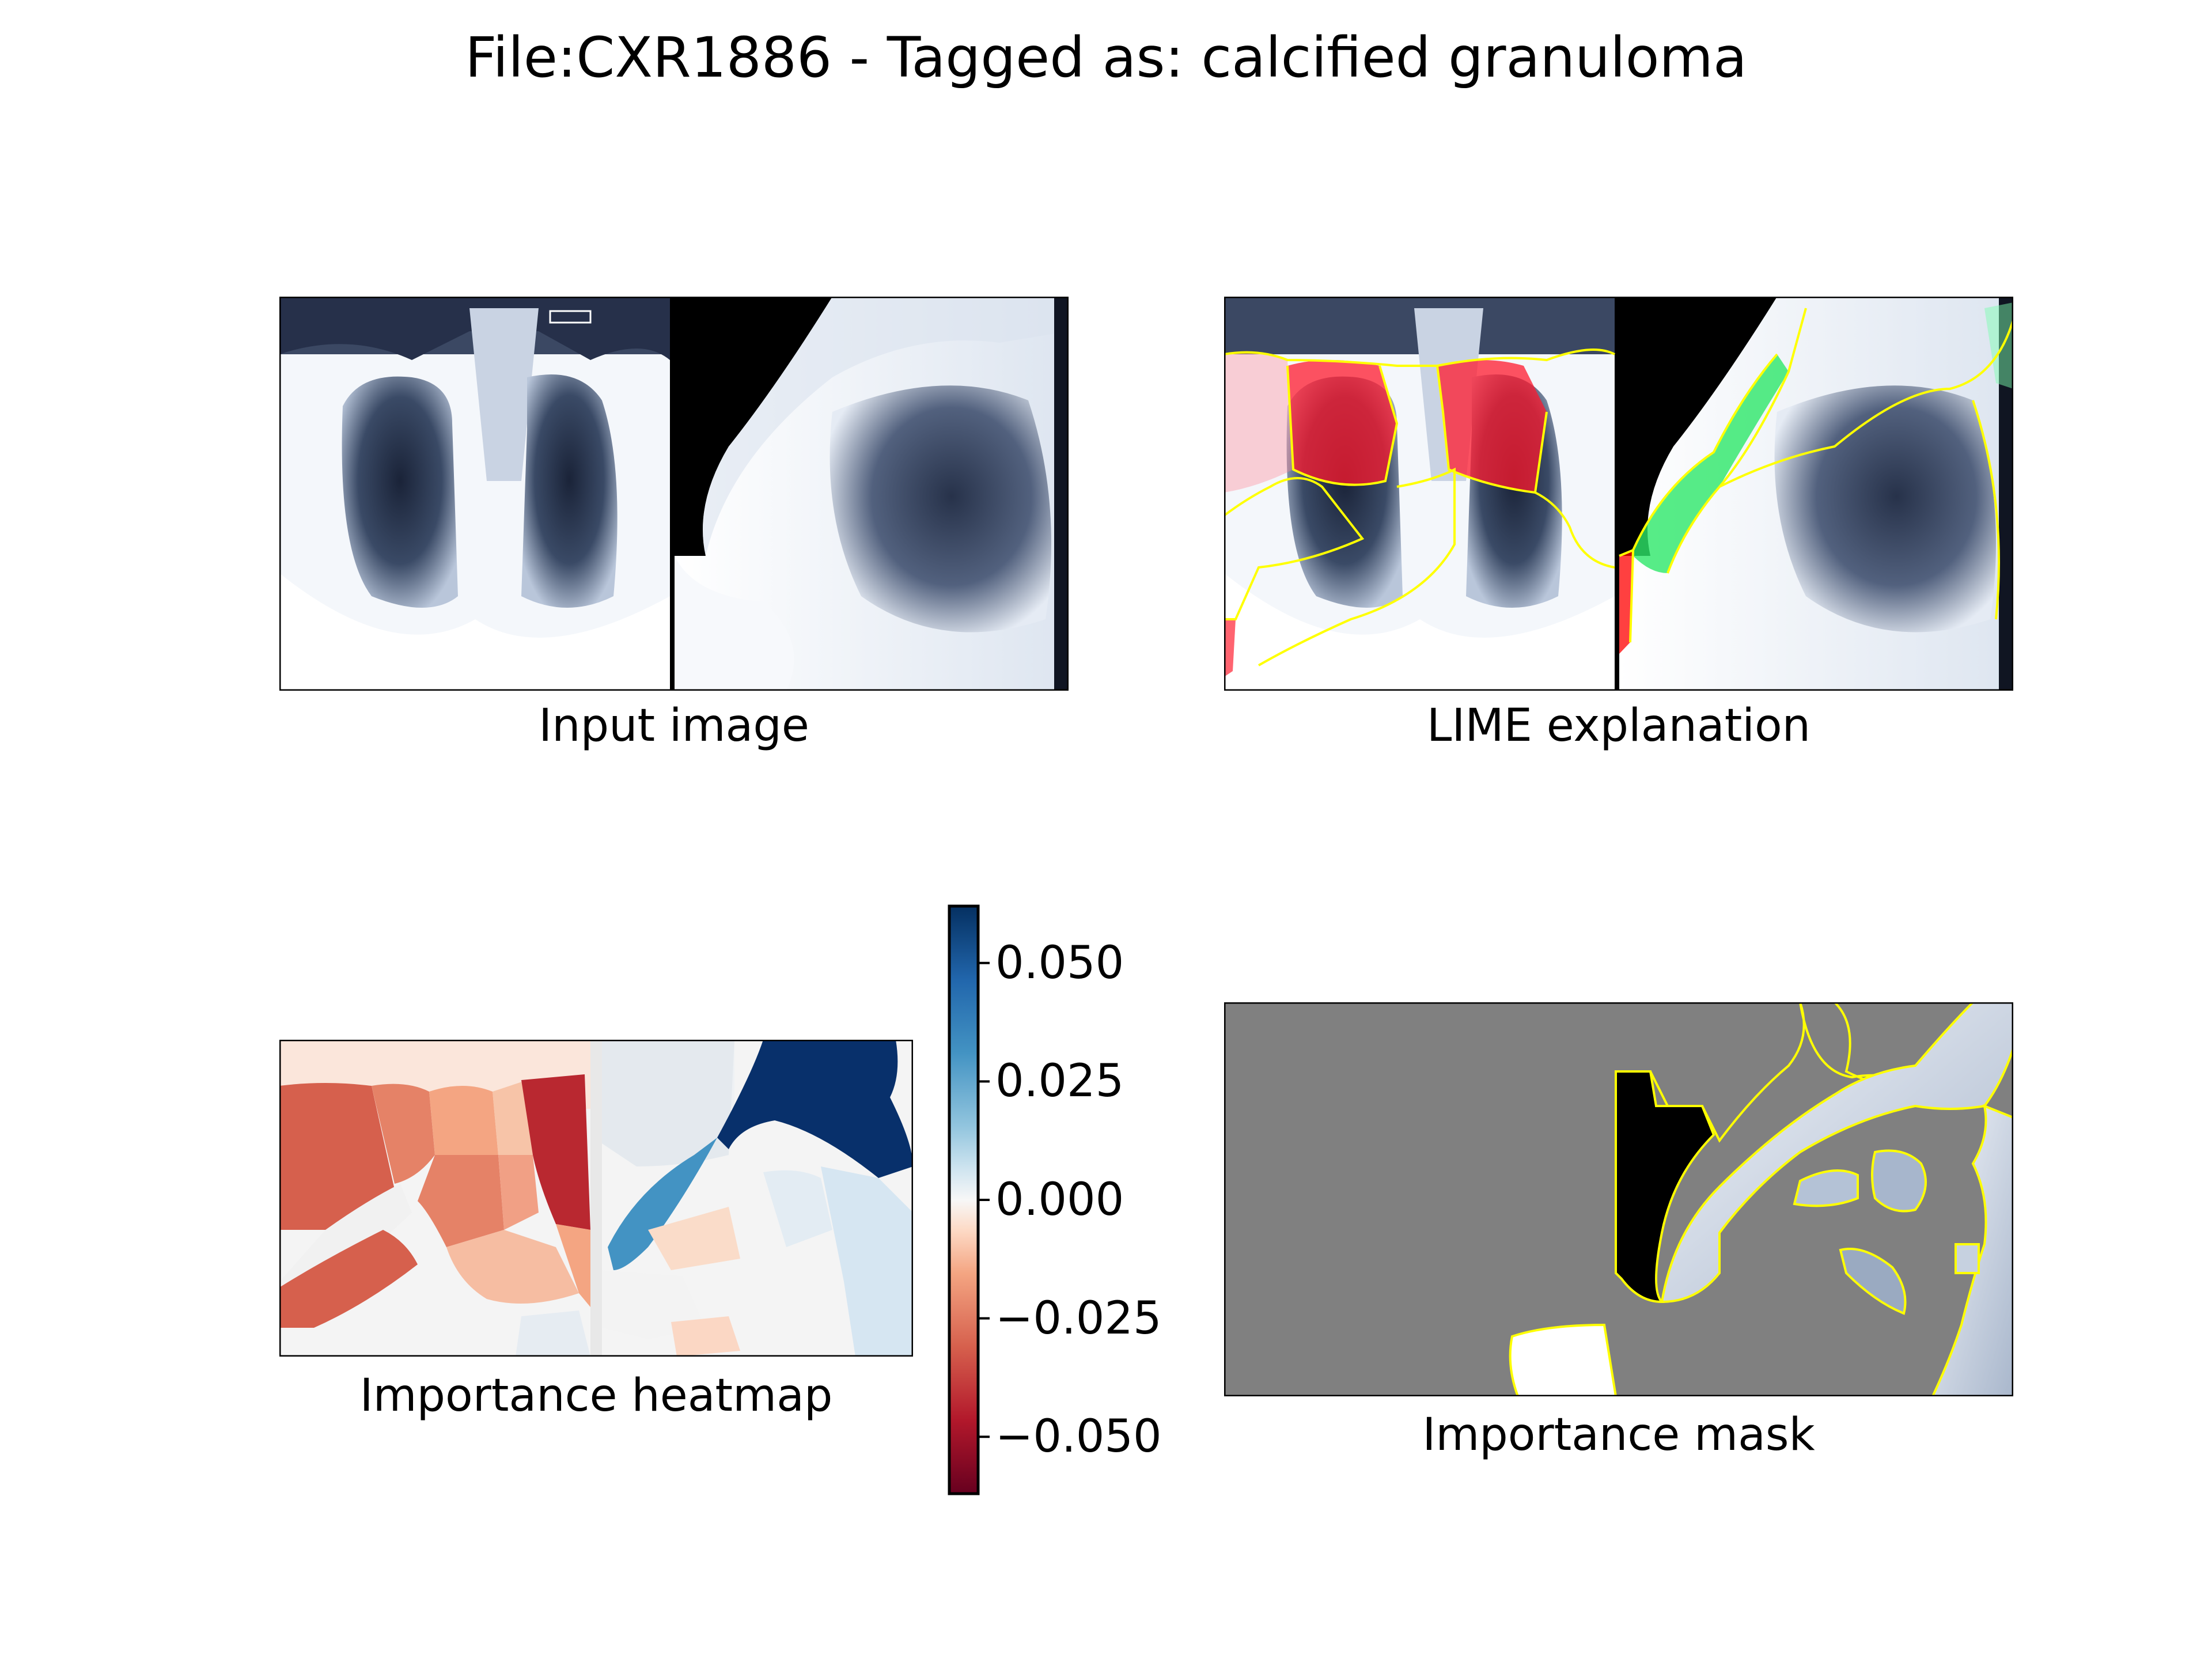 This screenshot has height=1659, width=2212. Describe the element at coordinates (400, 492) in the screenshot. I see `left-lung` at that location.